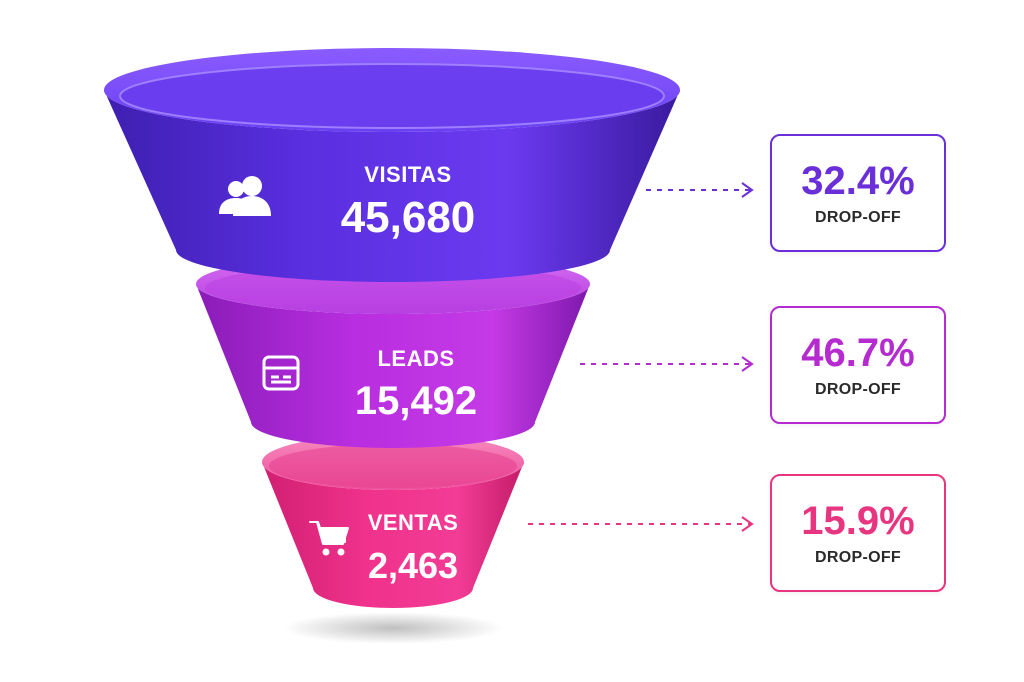 Image resolution: width=1024 pixels, height=682 pixels. I want to click on dropoff-card-2: 46.7% DROP-OFF, so click(858, 365).